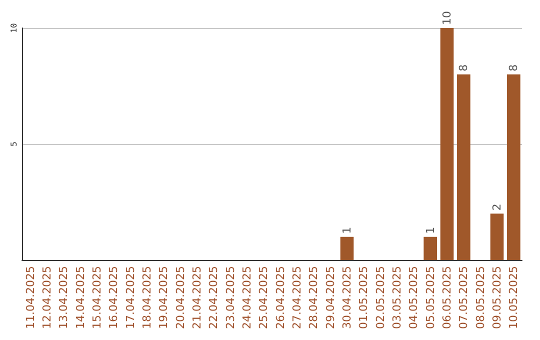 This screenshot has width=540, height=340. What do you see at coordinates (213, 298) in the screenshot?
I see `x-tick-label: 22.04.2025` at bounding box center [213, 298].